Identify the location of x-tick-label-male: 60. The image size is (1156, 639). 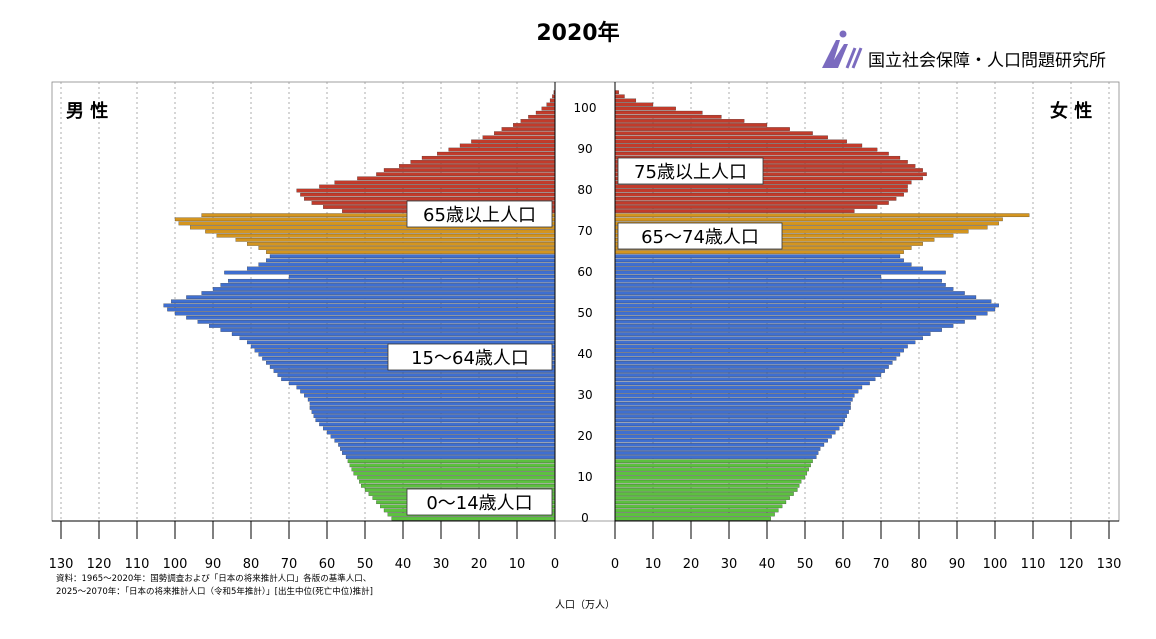
(327, 564).